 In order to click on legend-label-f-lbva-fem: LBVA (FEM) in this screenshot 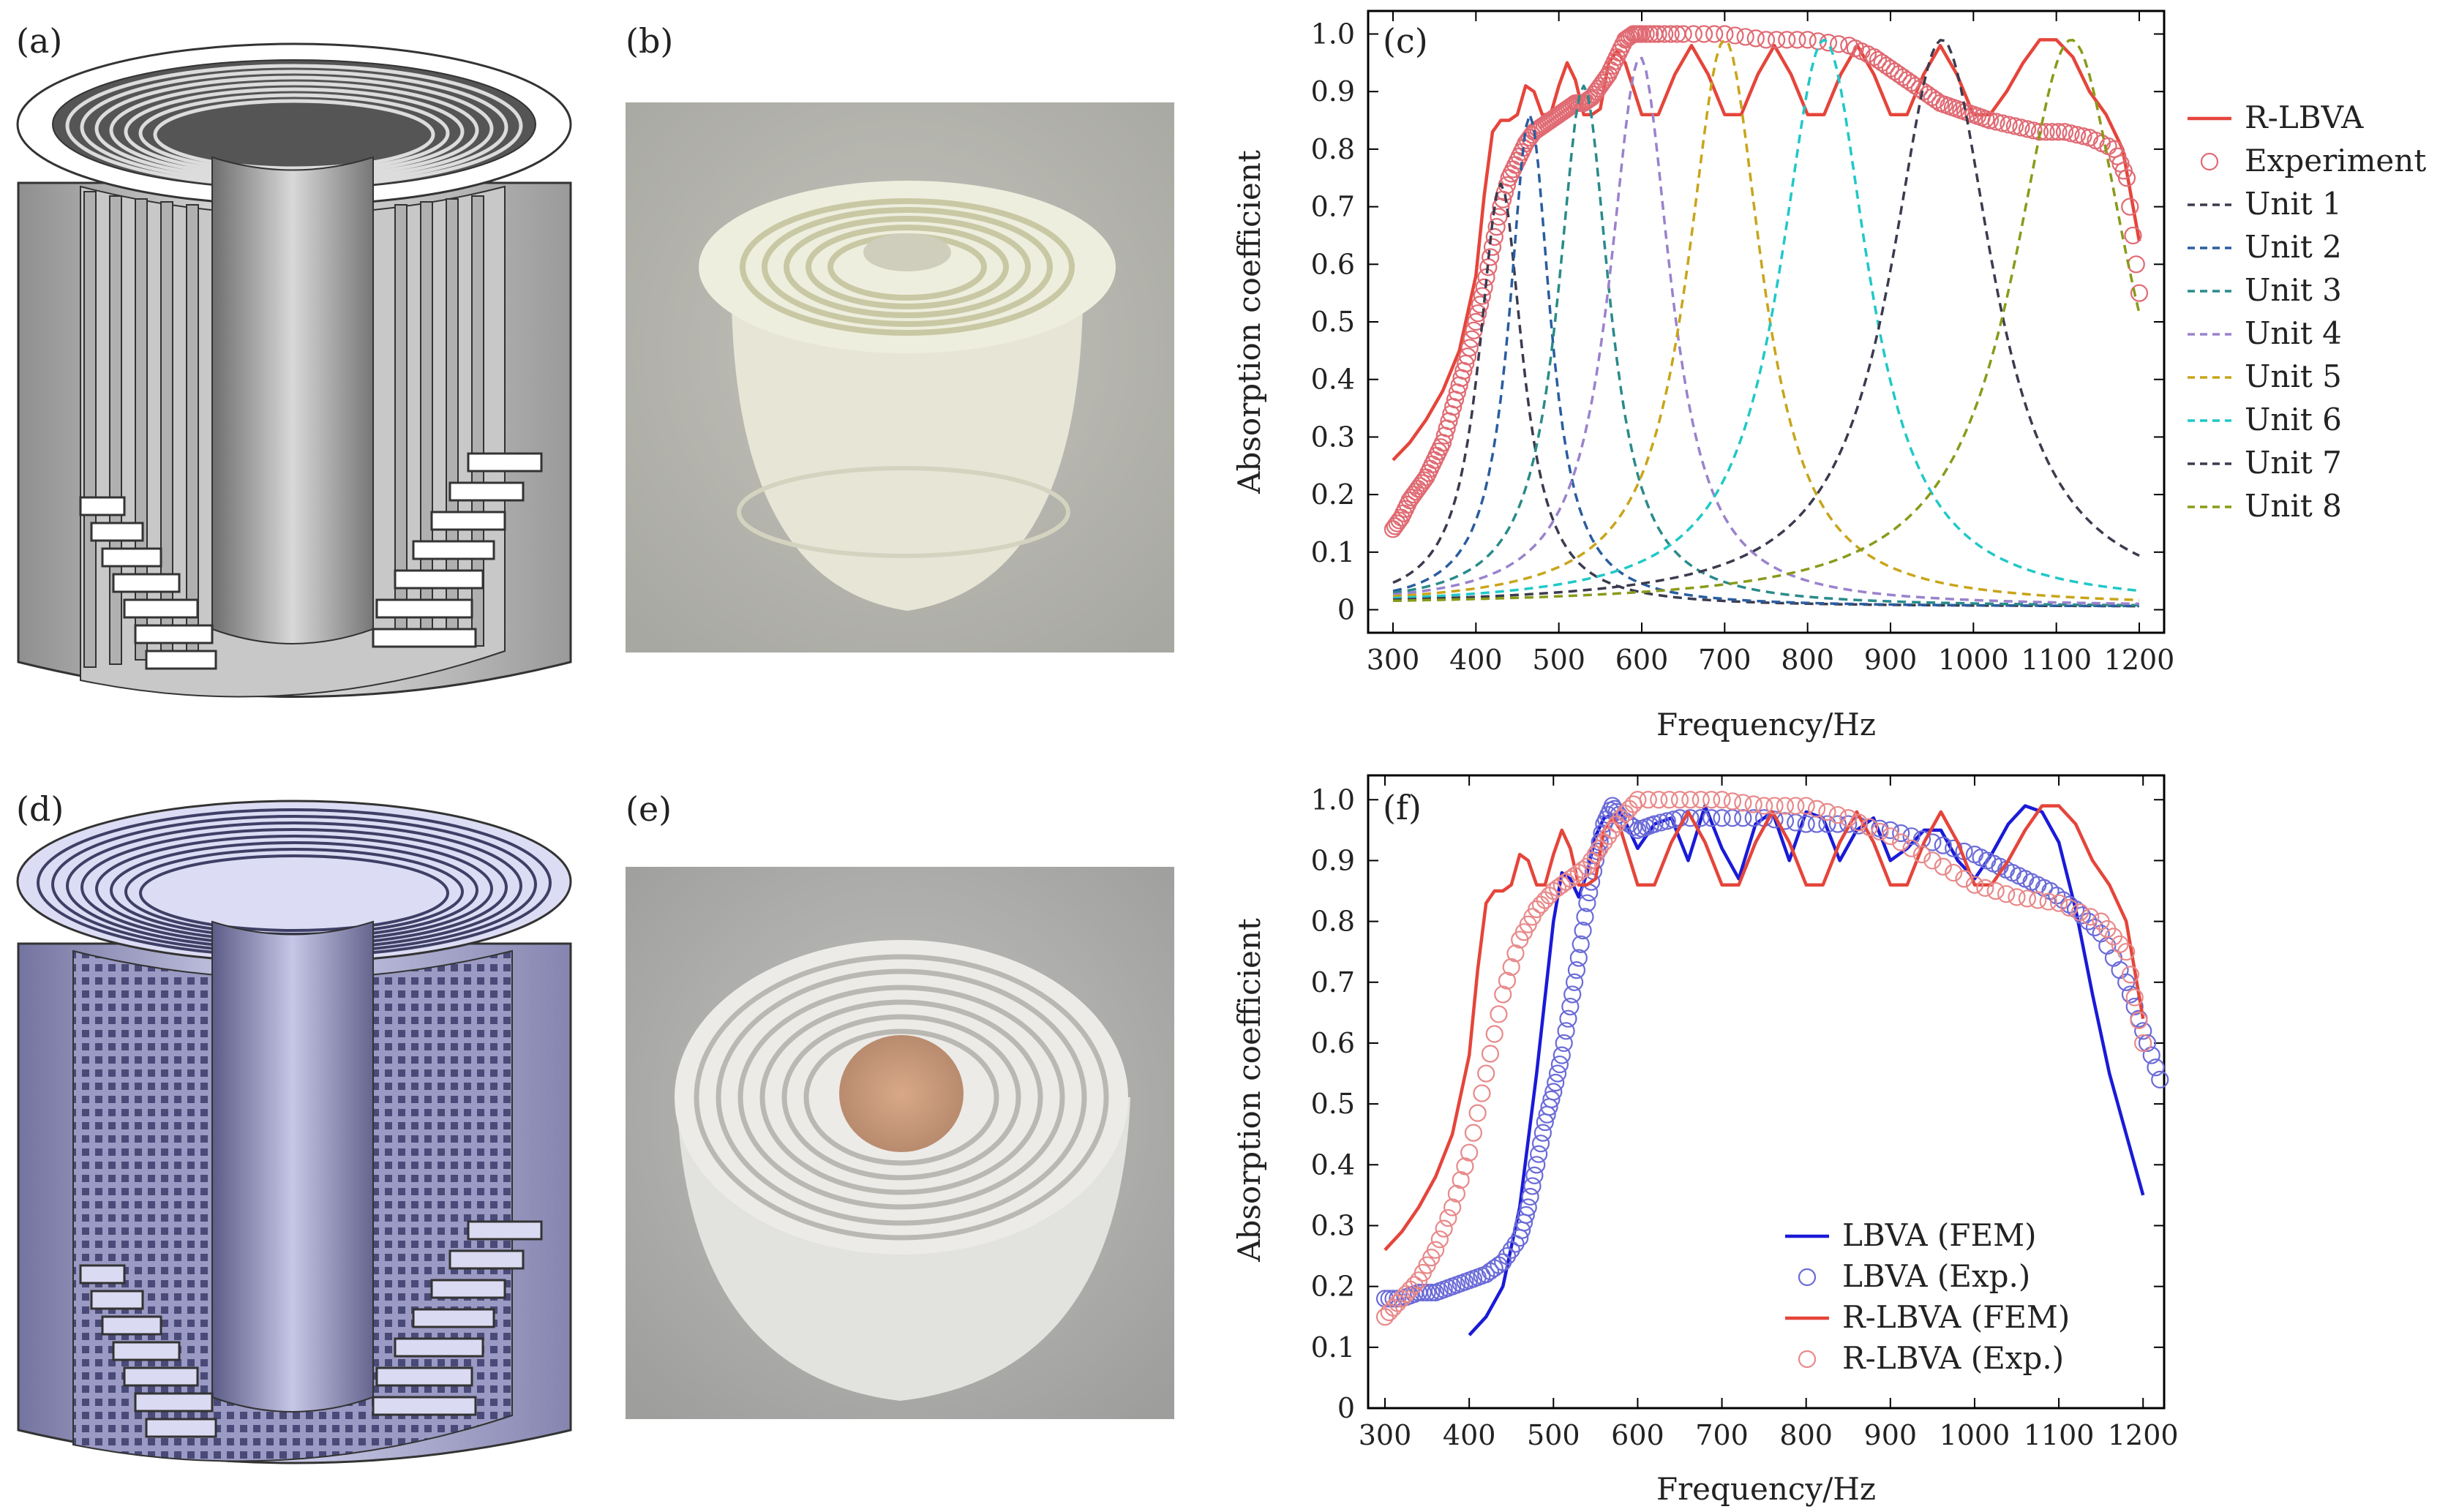, I will do `click(1939, 1235)`.